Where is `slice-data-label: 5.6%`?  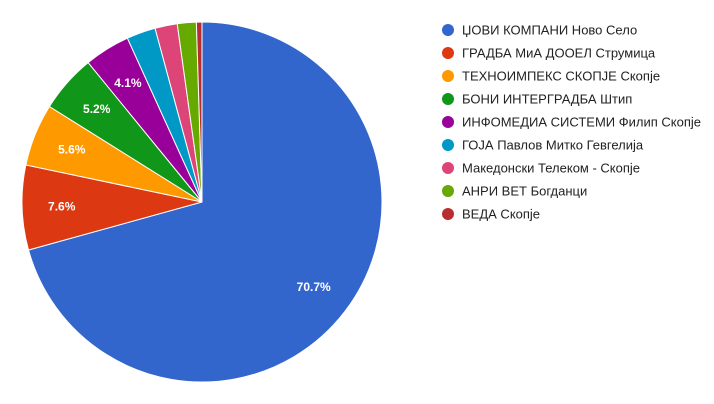
slice-data-label: 5.6% is located at coordinates (72, 150).